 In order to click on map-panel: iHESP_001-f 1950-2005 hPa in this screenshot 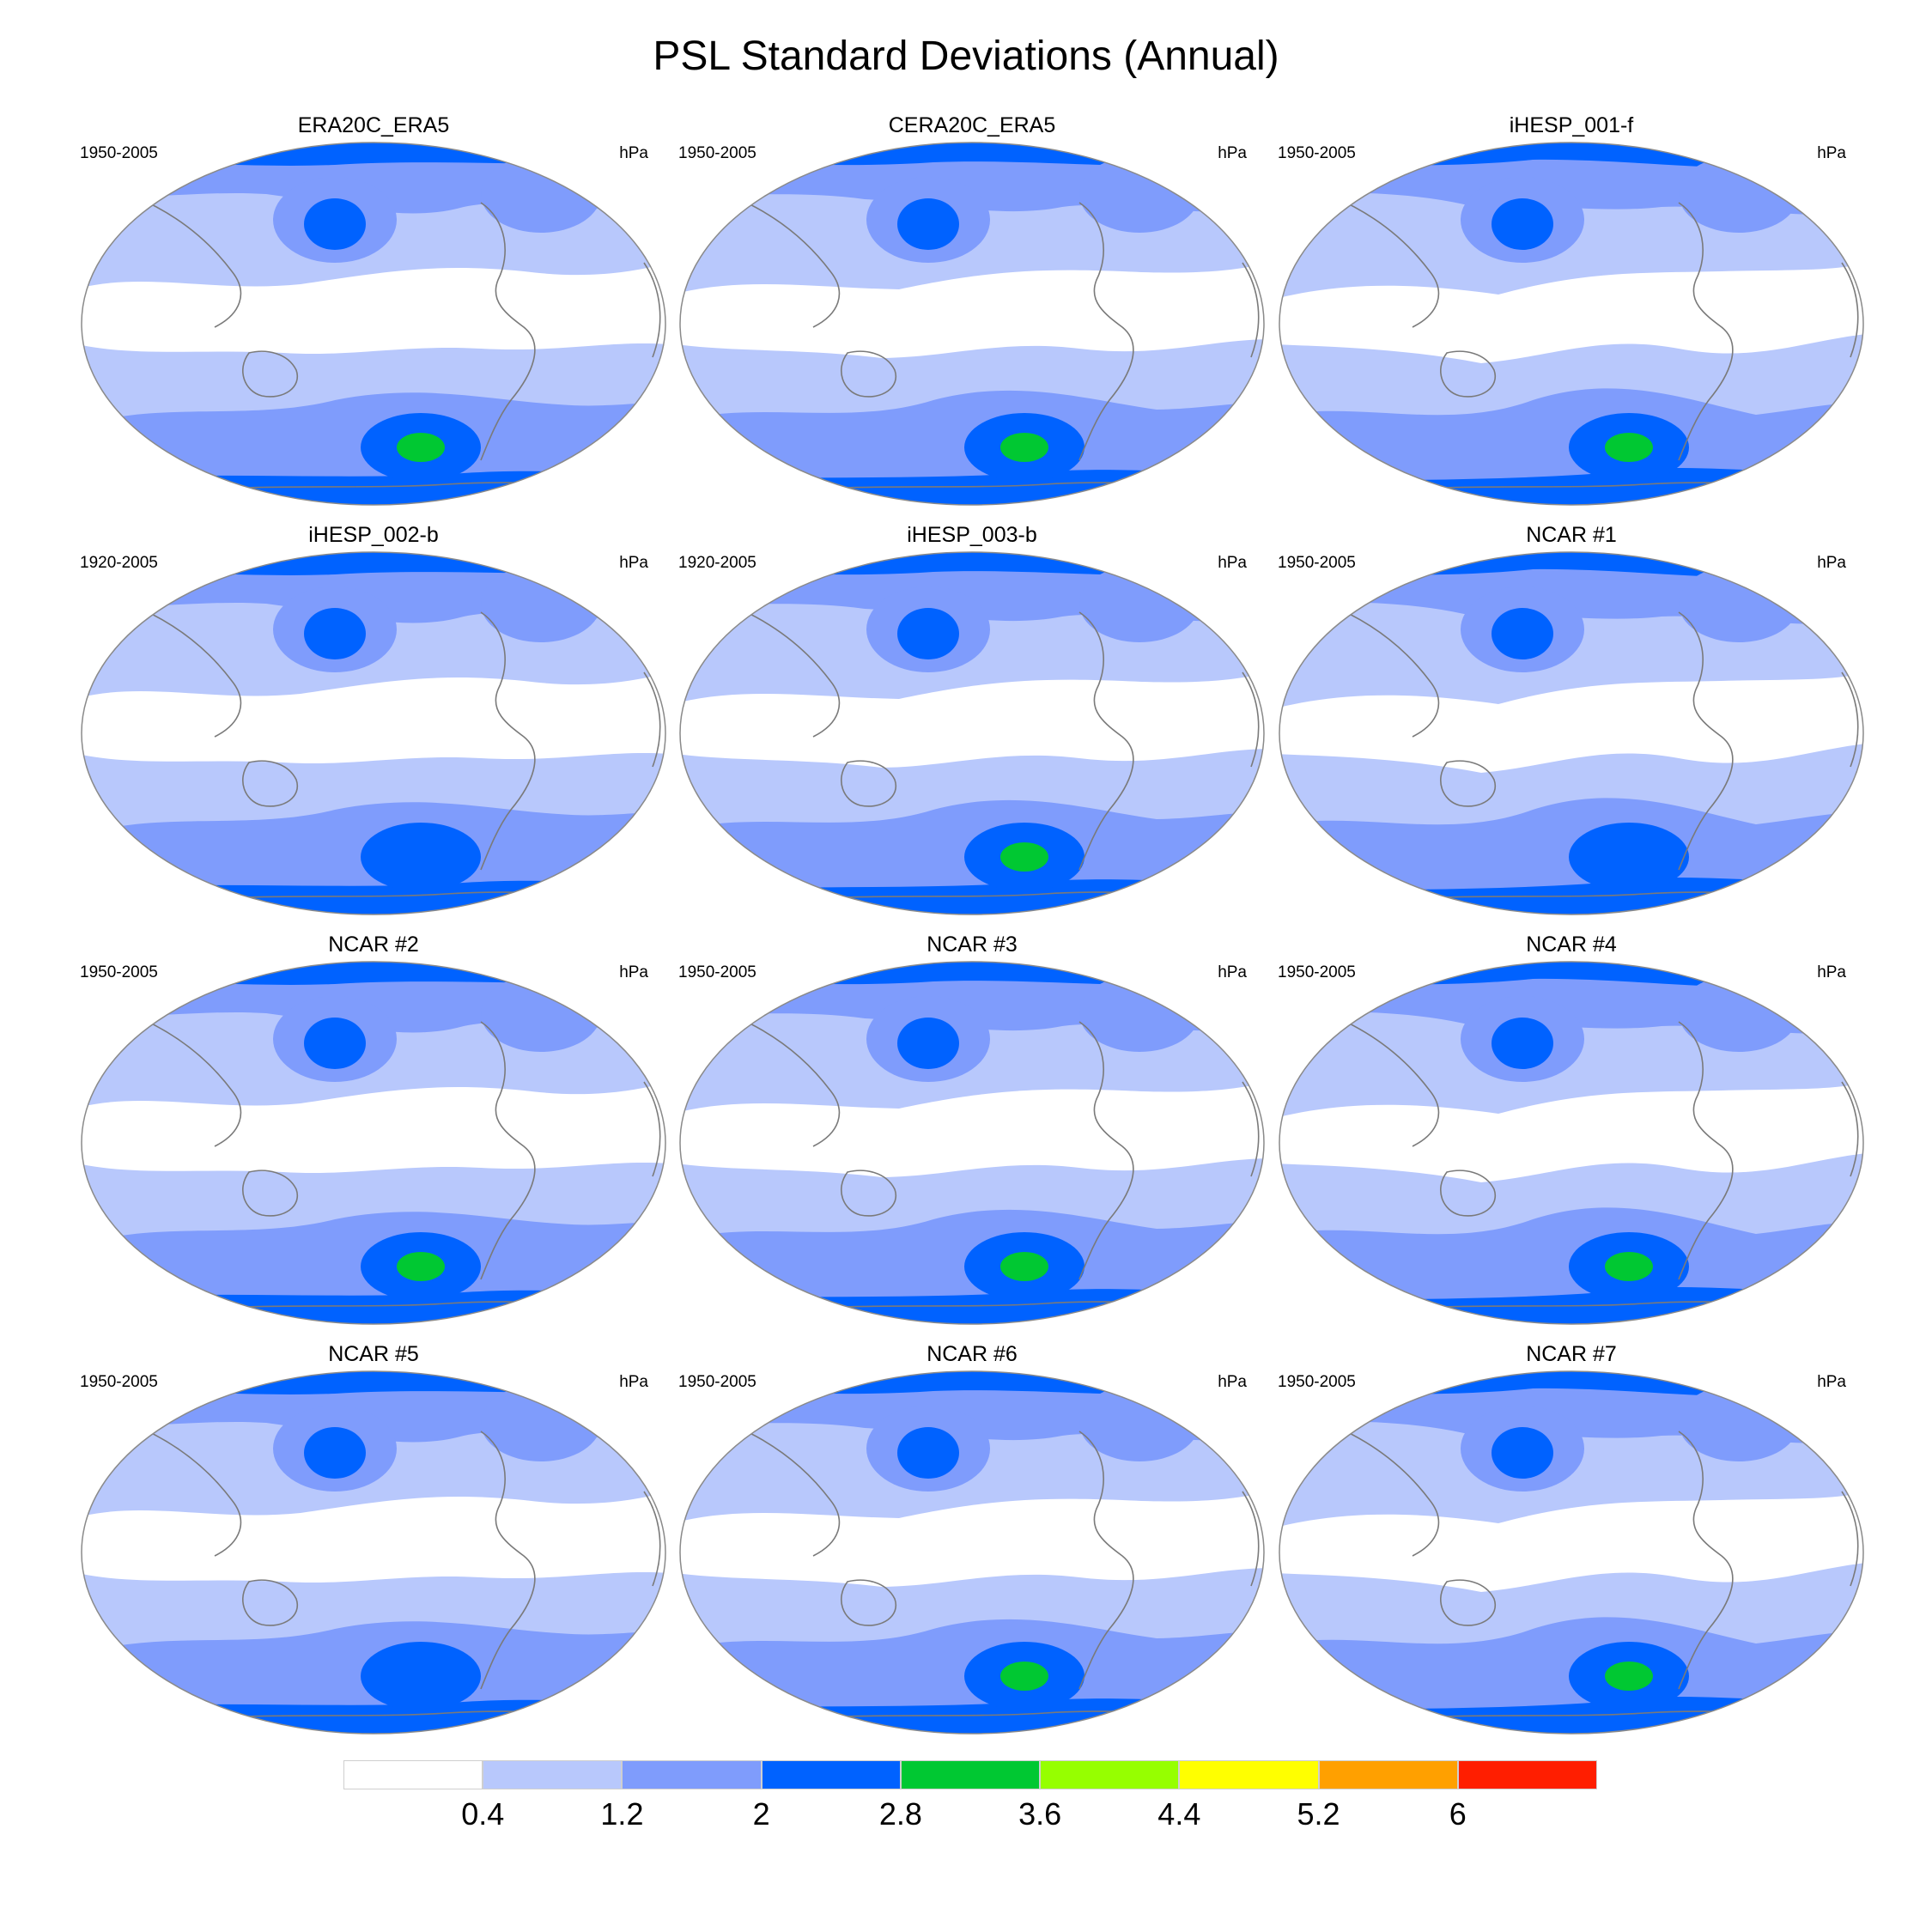, I will do `click(1572, 311)`.